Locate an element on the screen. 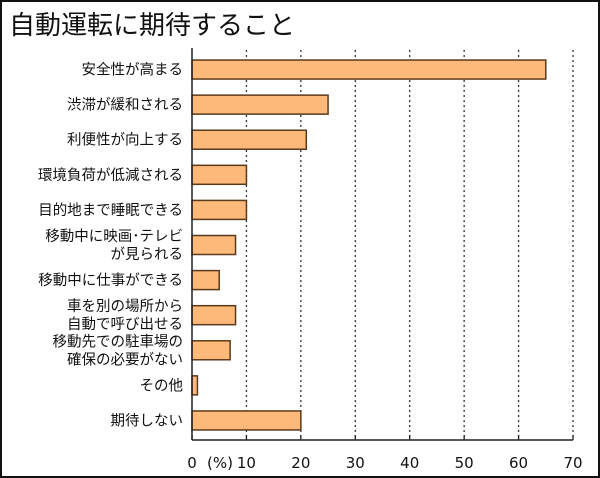 The image size is (600, 478). x-tick-label: 60 is located at coordinates (518, 463).